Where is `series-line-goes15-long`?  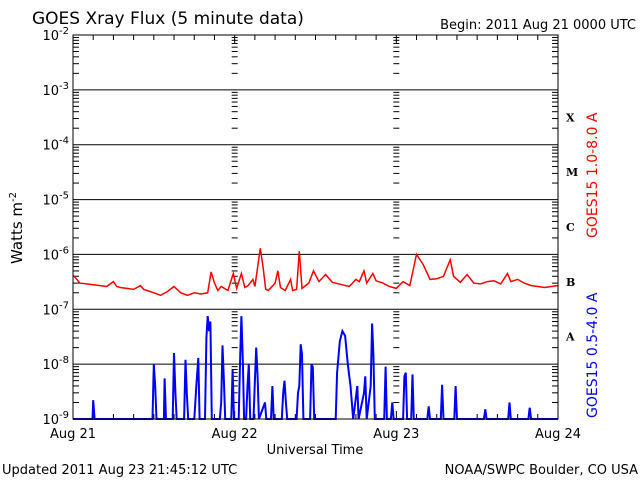
series-line-goes15-long is located at coordinates (315, 272).